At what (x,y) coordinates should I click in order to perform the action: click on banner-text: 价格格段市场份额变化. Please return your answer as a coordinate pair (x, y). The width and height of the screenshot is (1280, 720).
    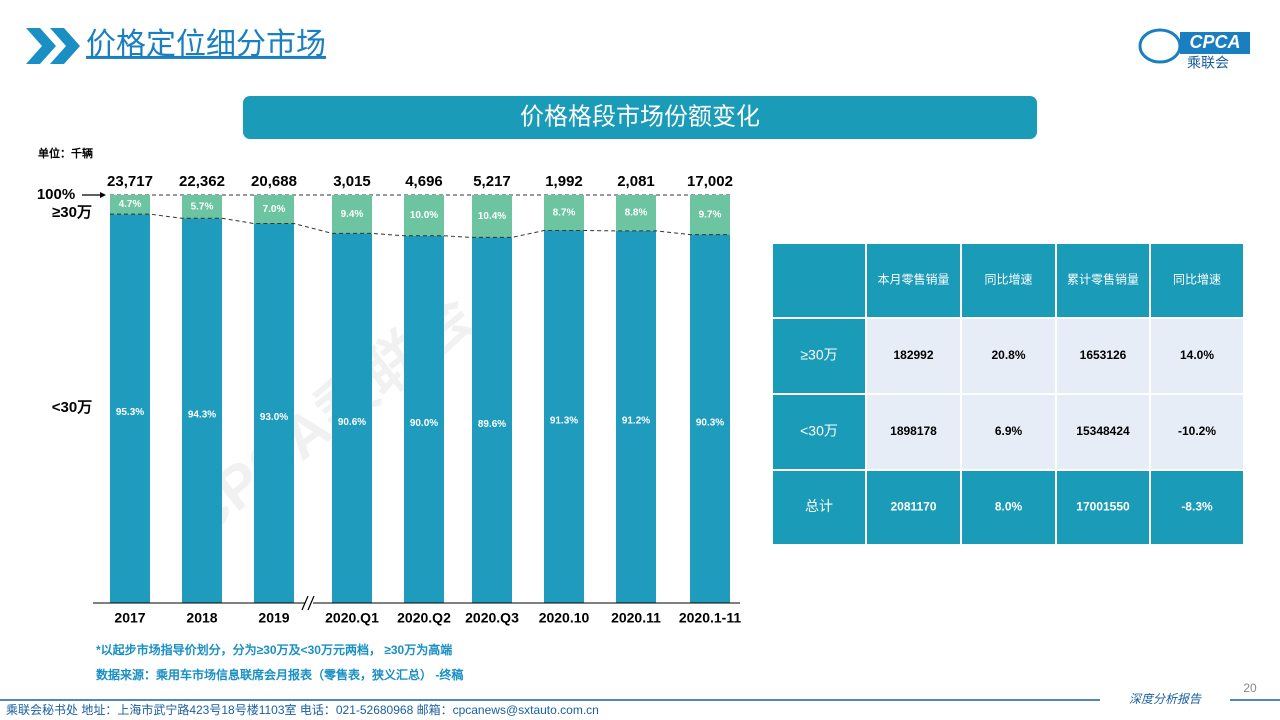
    Looking at the image, I should click on (640, 116).